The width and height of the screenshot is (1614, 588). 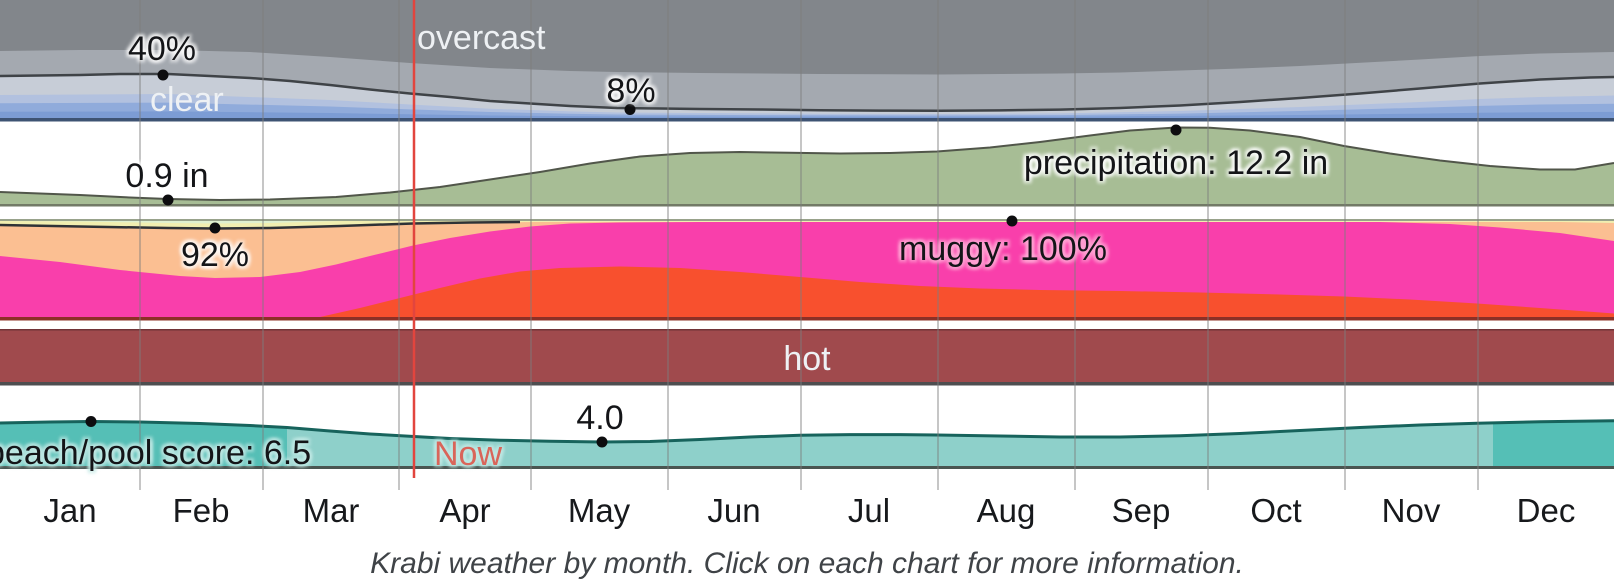 I want to click on humidity-band-top-border, so click(x=807, y=220).